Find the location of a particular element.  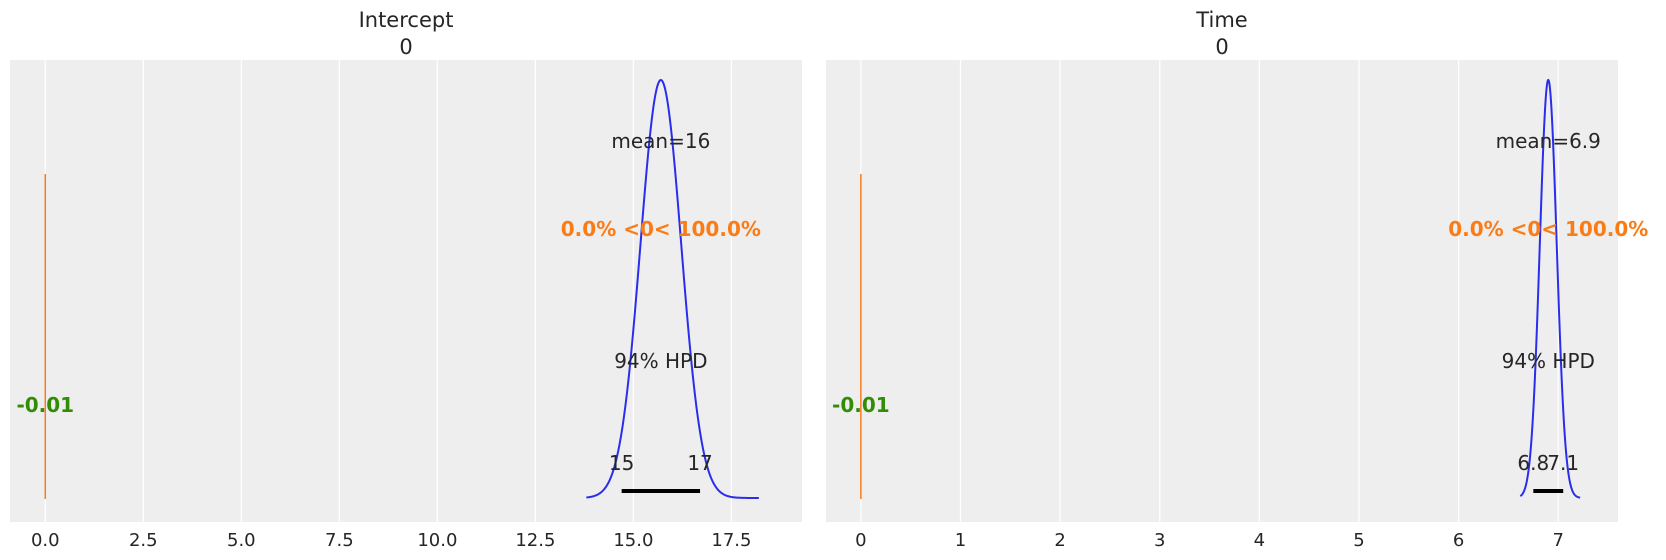

x-tick-label: 6 is located at coordinates (1458, 540).